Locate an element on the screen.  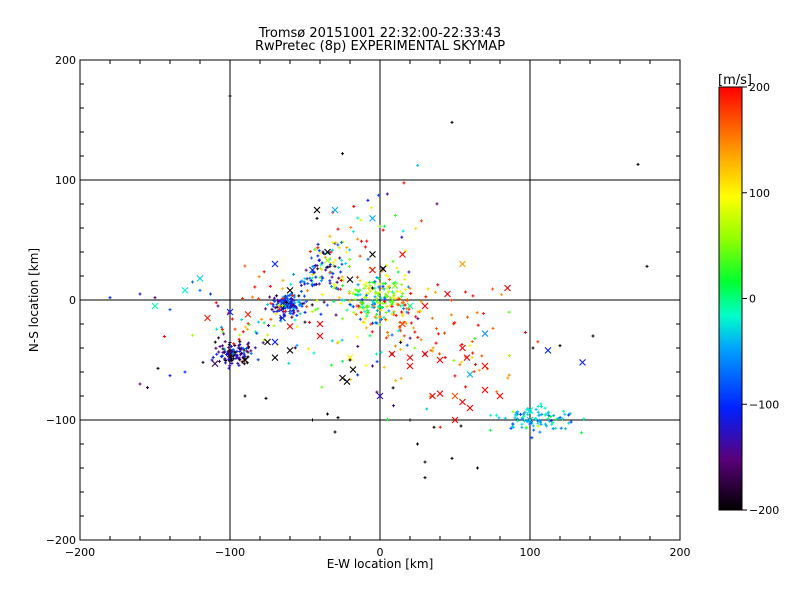
colorbar-tick-label: −200 is located at coordinates (764, 510).